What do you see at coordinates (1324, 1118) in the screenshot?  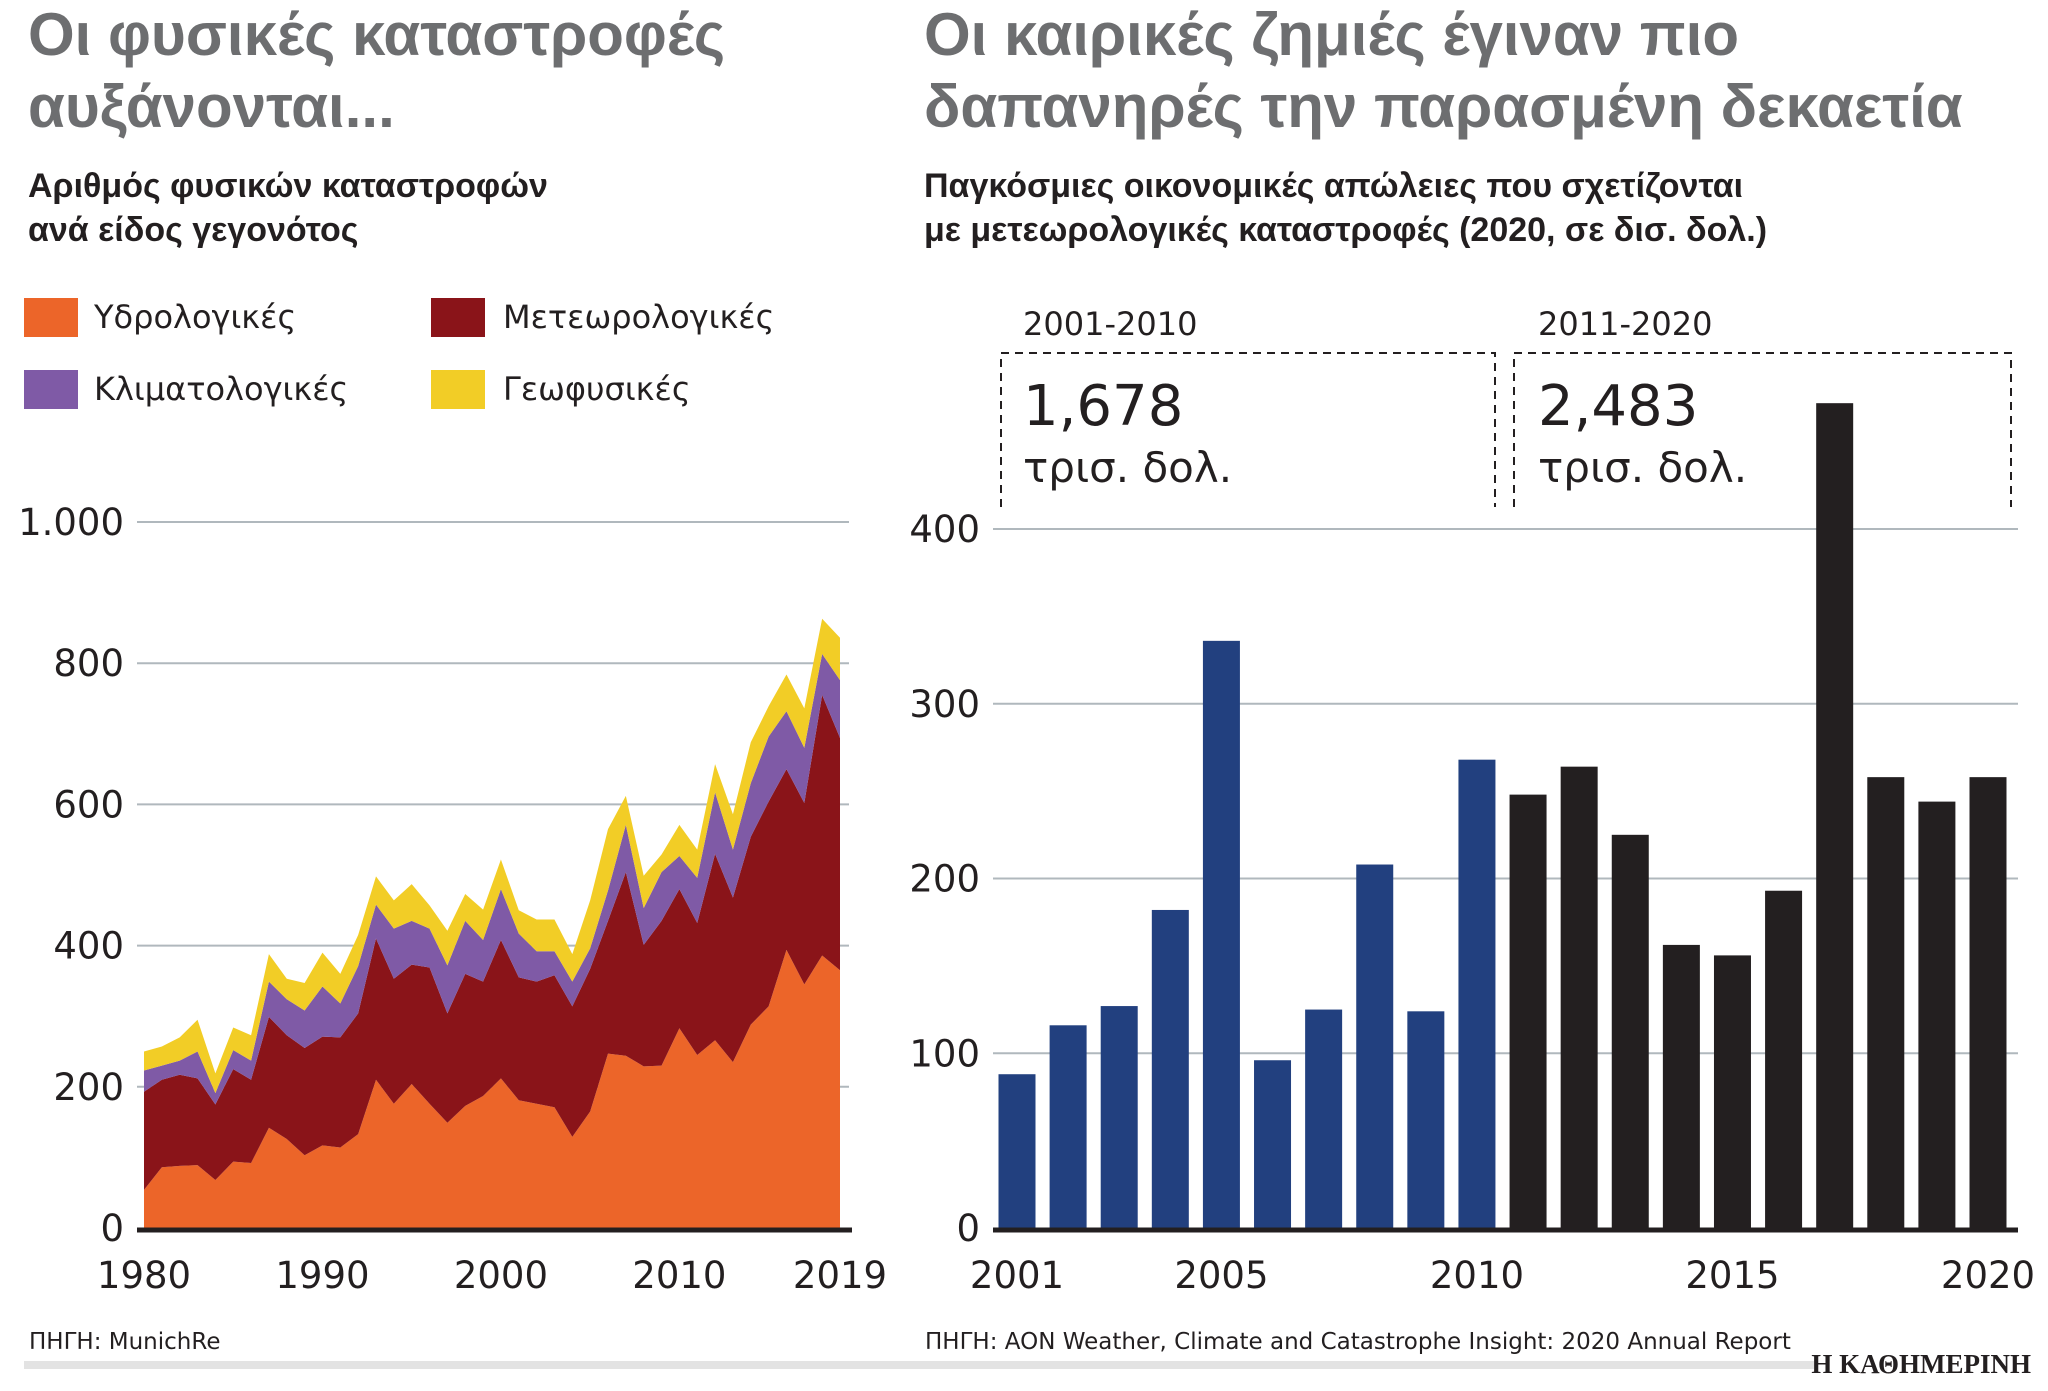 I see `bar-2007` at bounding box center [1324, 1118].